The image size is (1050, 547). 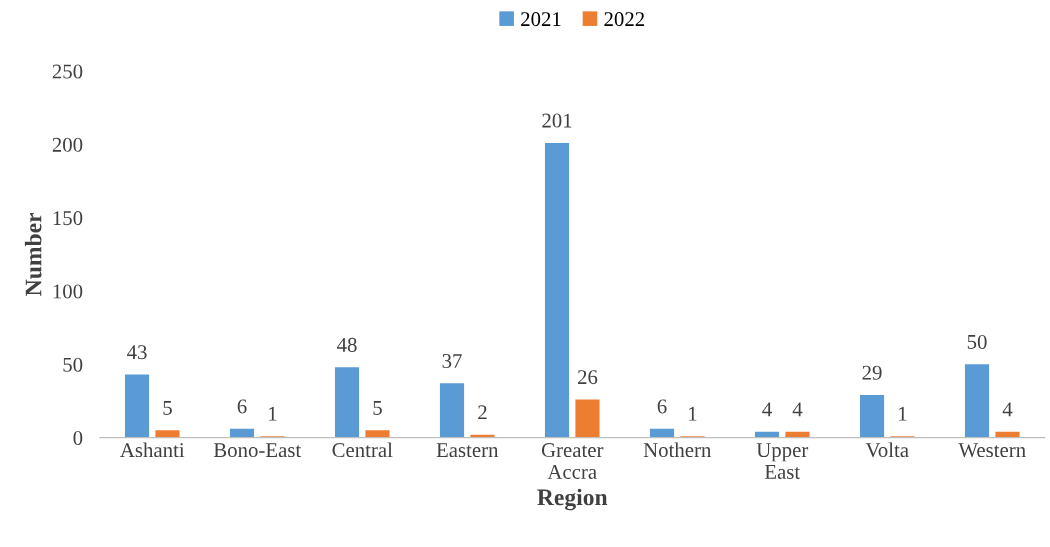 I want to click on data-label: 50, so click(x=977, y=341).